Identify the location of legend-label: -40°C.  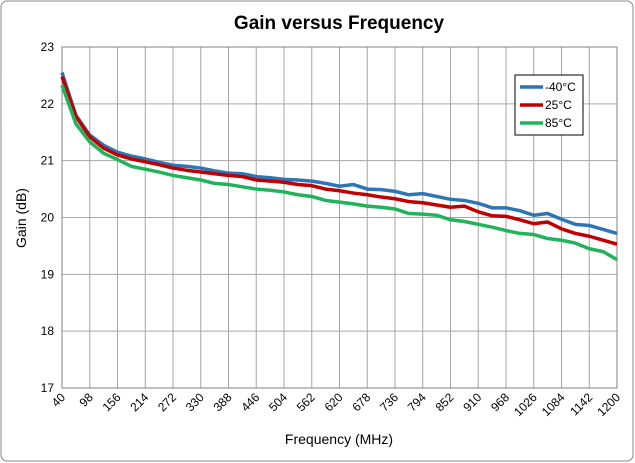
(560, 87).